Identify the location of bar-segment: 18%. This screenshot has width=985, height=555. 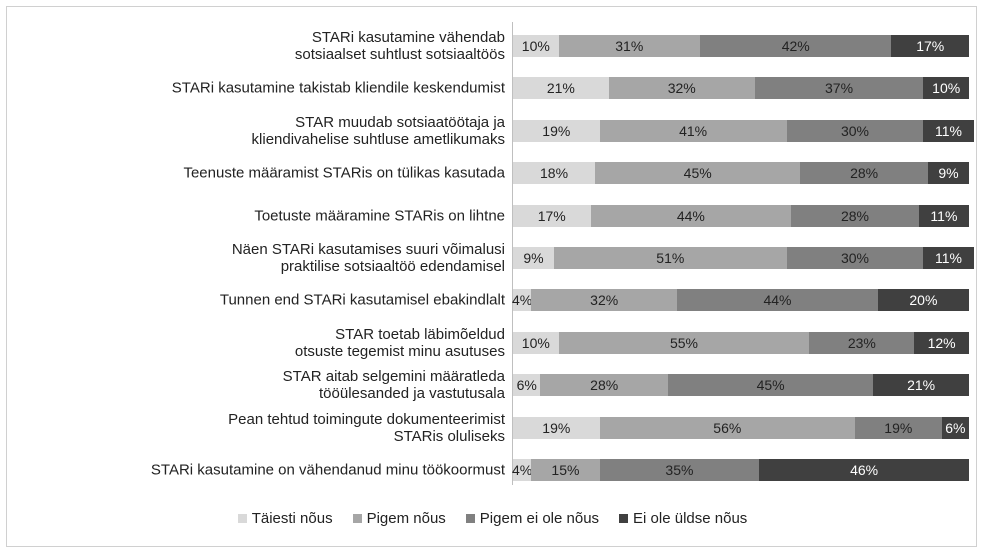
(554, 173).